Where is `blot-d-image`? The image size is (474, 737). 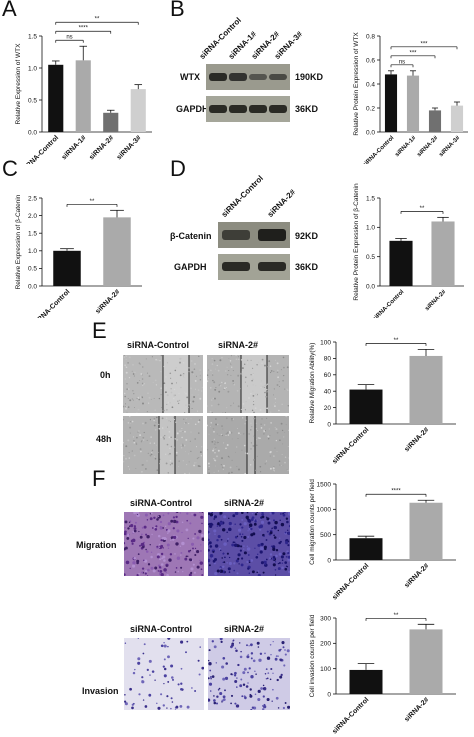
blot-d-image is located at coordinates (254, 251).